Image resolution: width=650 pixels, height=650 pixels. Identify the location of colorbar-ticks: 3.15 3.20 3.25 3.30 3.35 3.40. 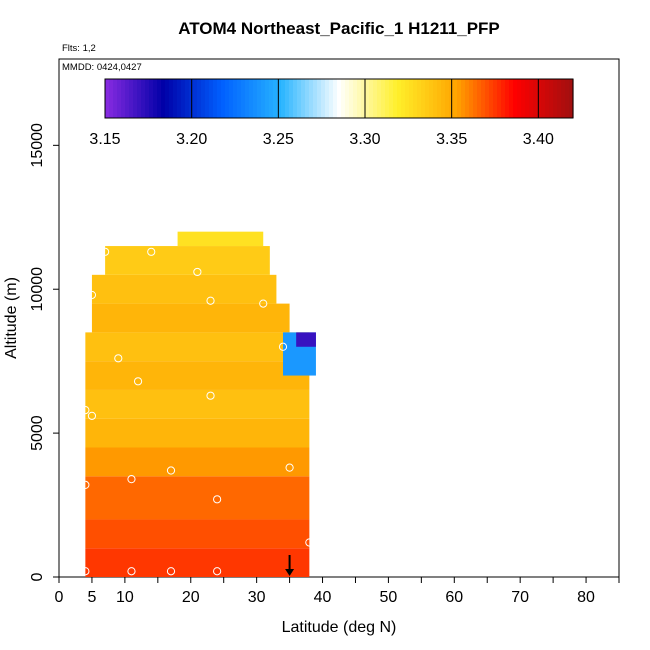
(321, 113).